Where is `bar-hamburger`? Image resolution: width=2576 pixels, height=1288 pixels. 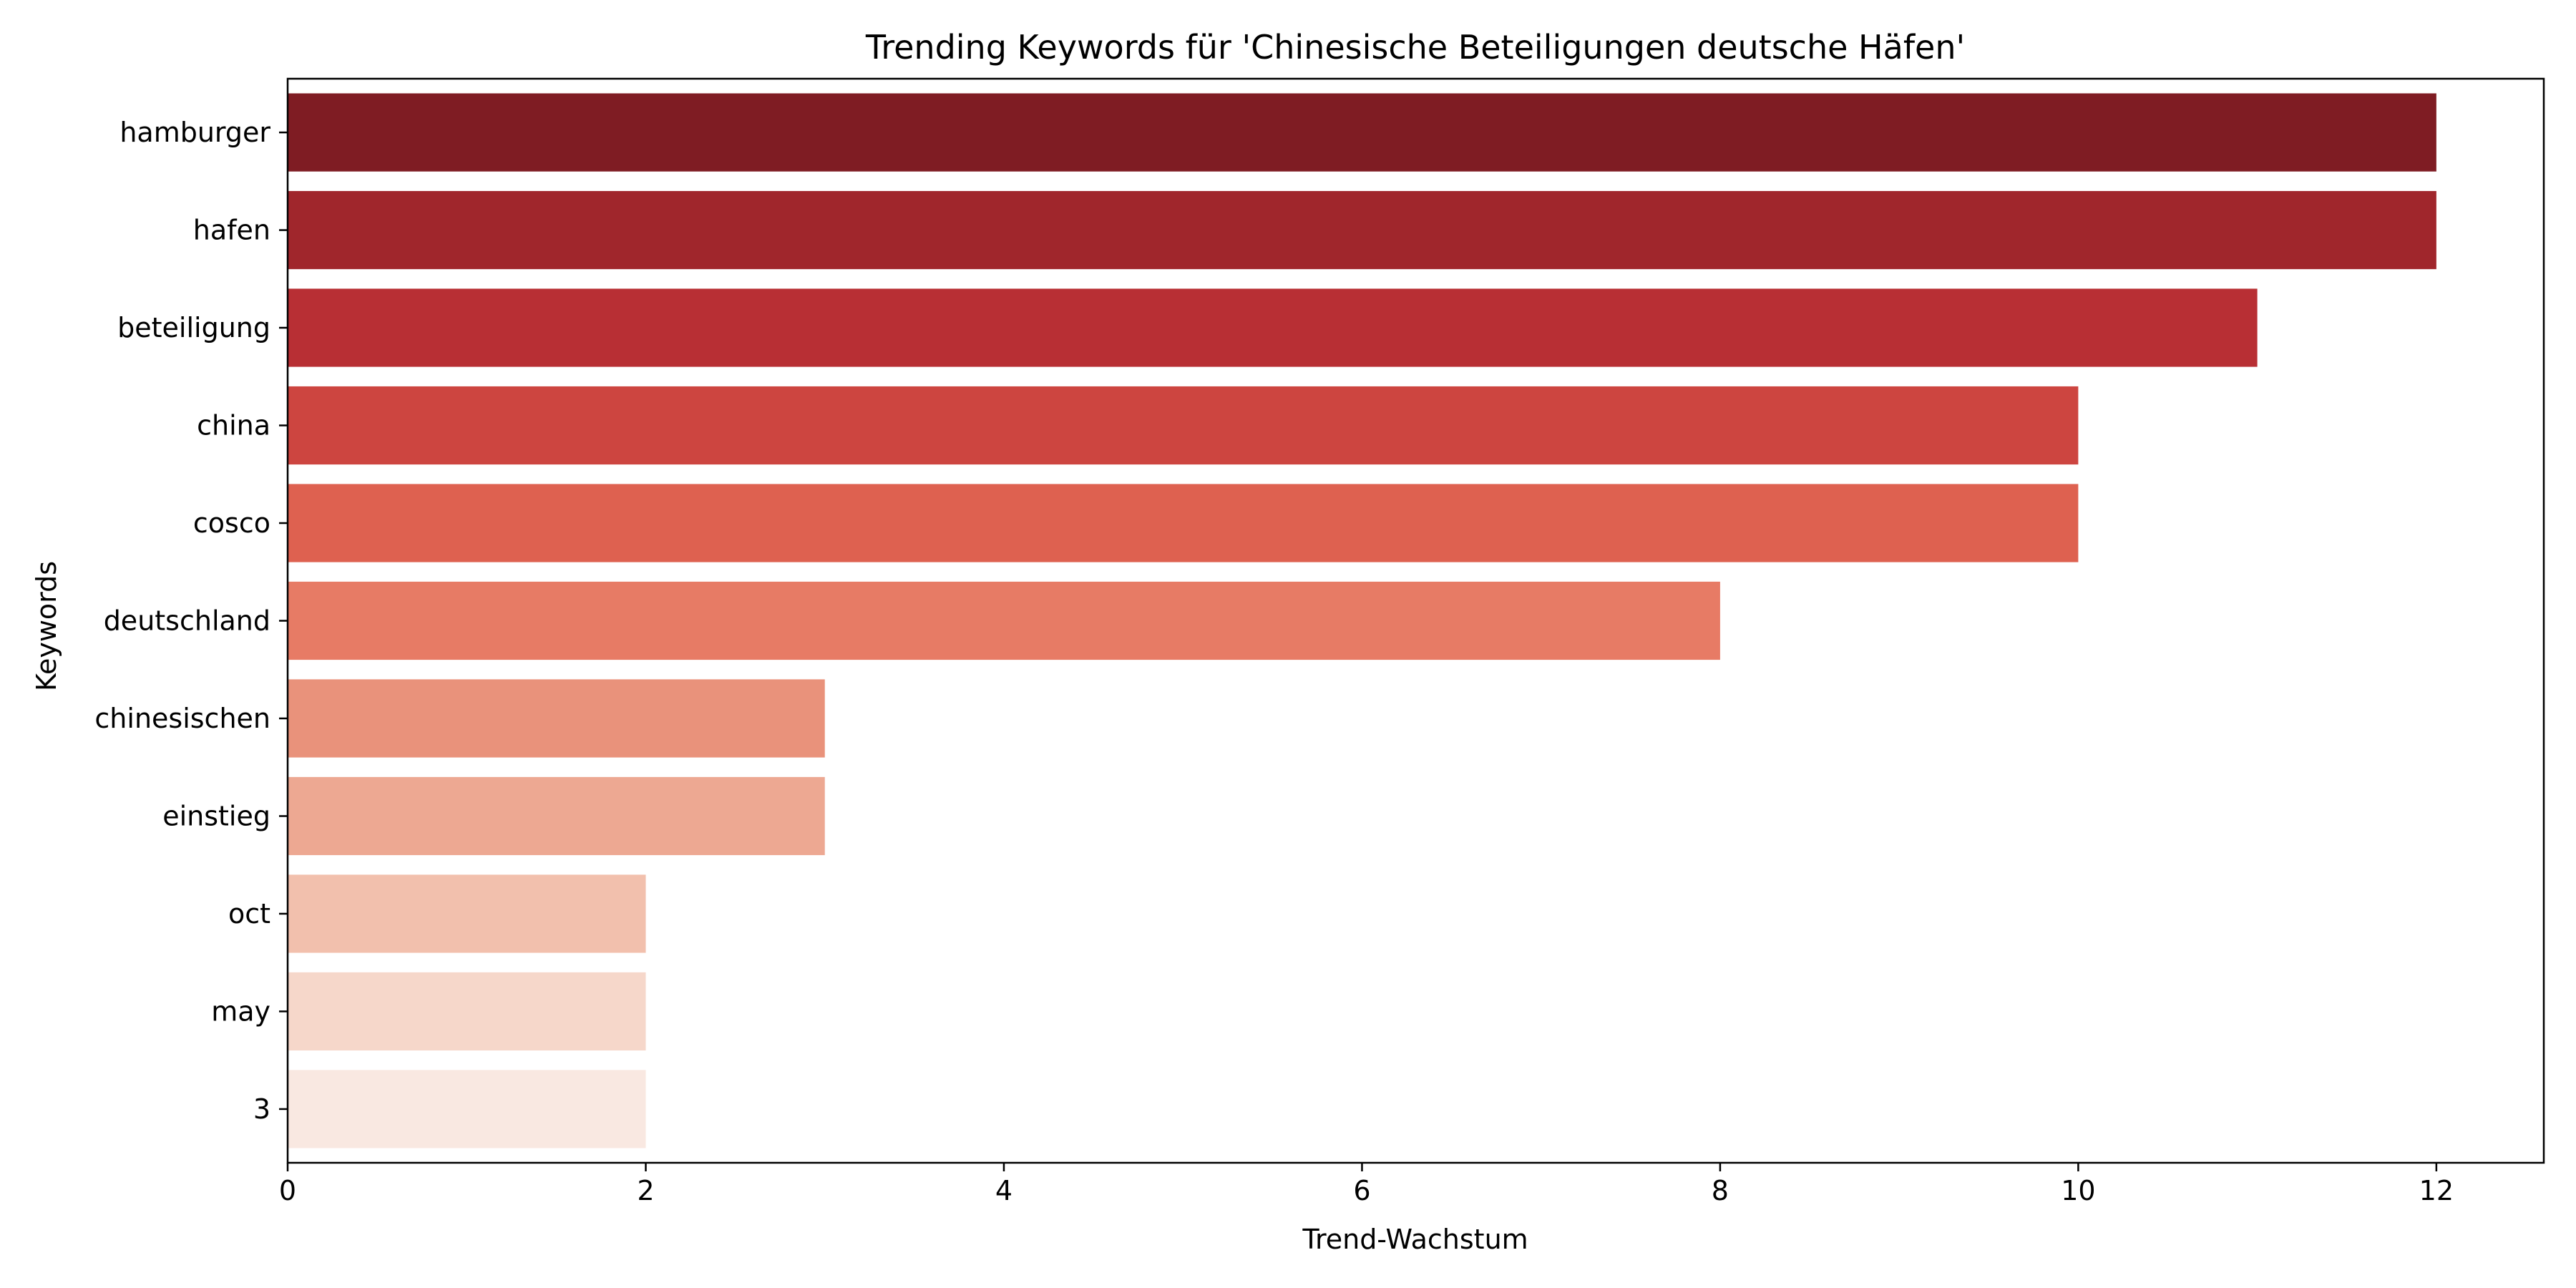
bar-hamburger is located at coordinates (1362, 132).